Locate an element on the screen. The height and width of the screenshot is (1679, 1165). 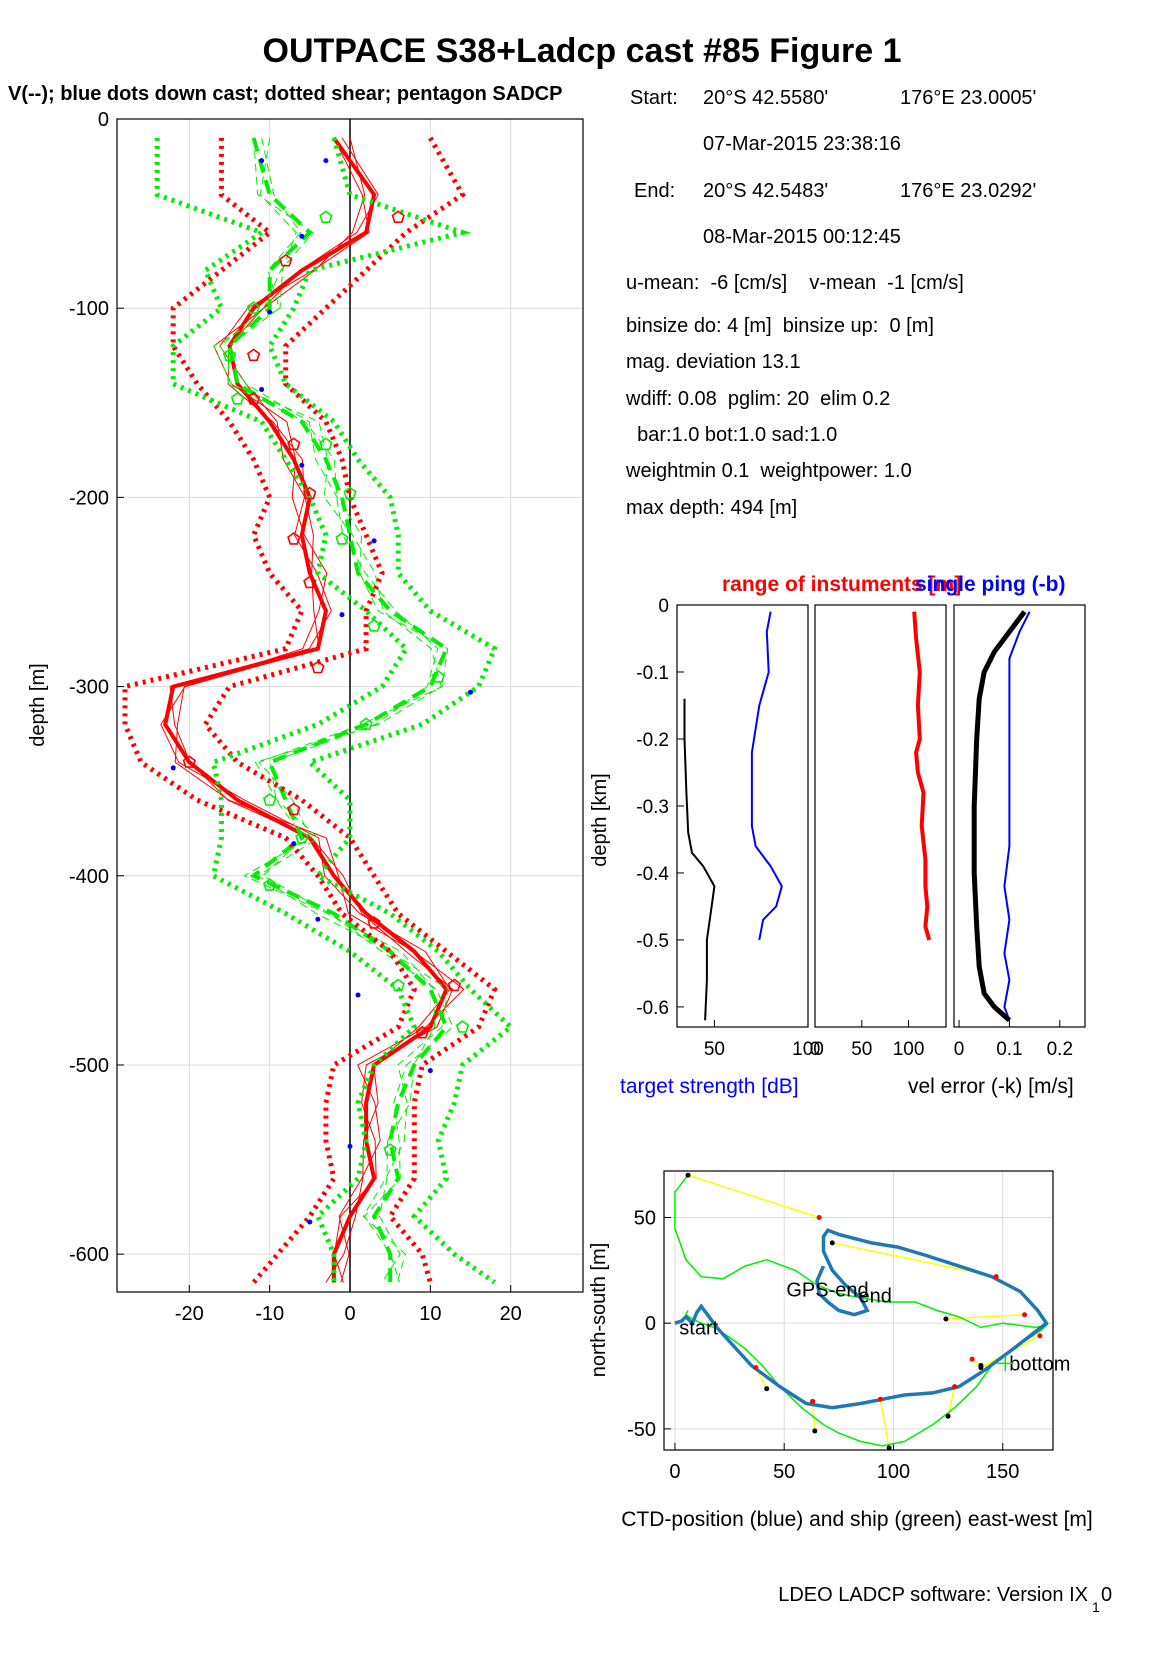
info-line: wdiff: 0.08 pglim: 20 elim 0.2 is located at coordinates (757, 399).